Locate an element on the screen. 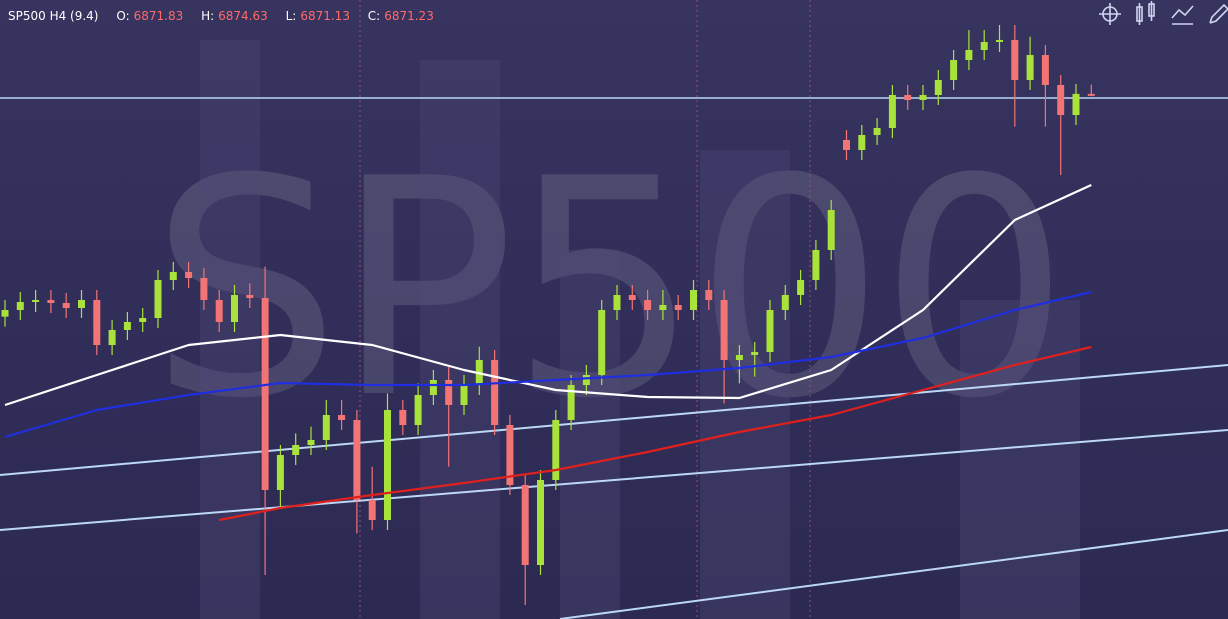  ohlc-label: C: is located at coordinates (374, 16).